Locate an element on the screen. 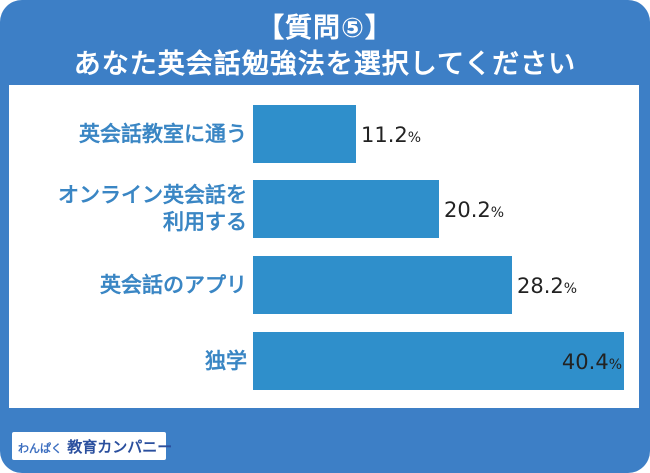 This screenshot has height=473, width=650. category-label-1: 英会話教室に通う is located at coordinates (163, 134).